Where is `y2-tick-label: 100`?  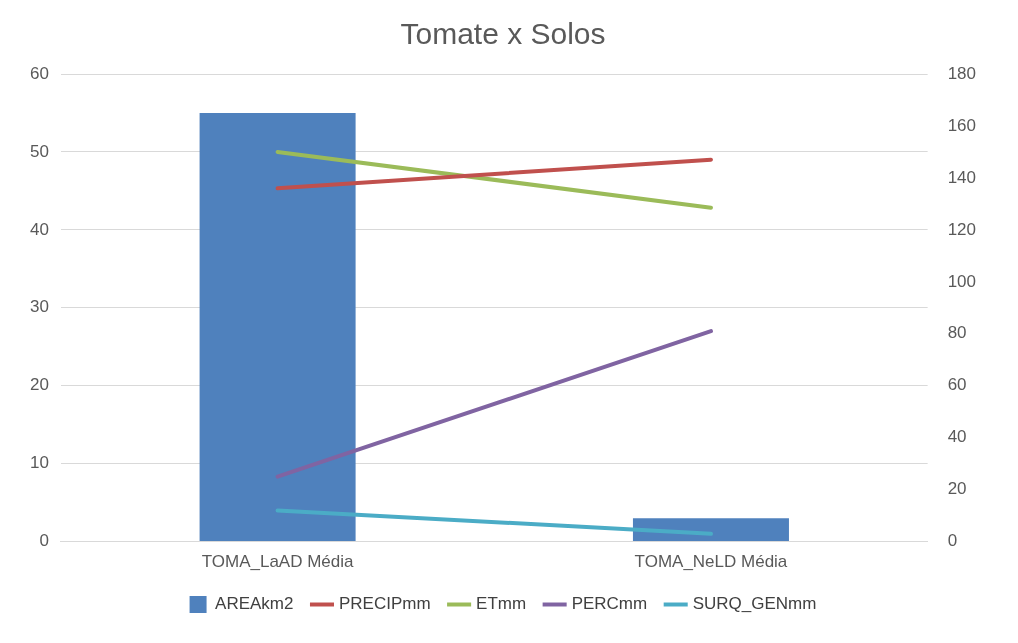 y2-tick-label: 100 is located at coordinates (962, 281).